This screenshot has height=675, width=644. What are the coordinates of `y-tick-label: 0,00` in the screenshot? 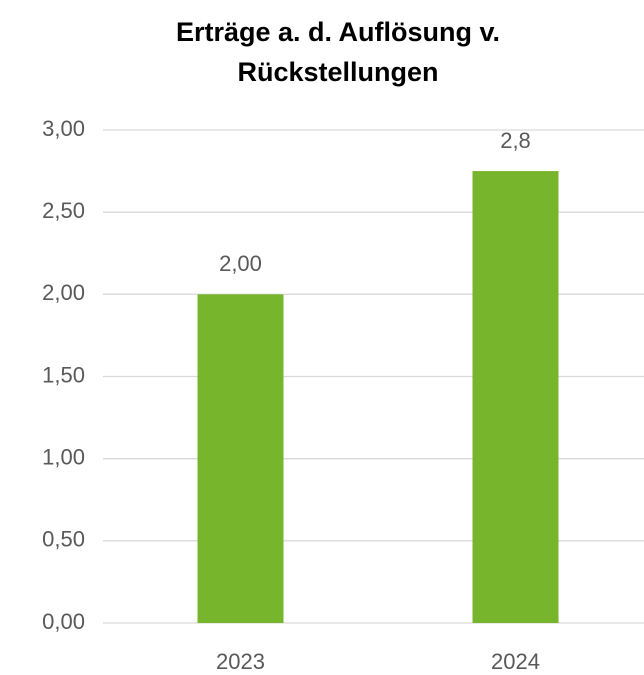 It's located at (63, 621).